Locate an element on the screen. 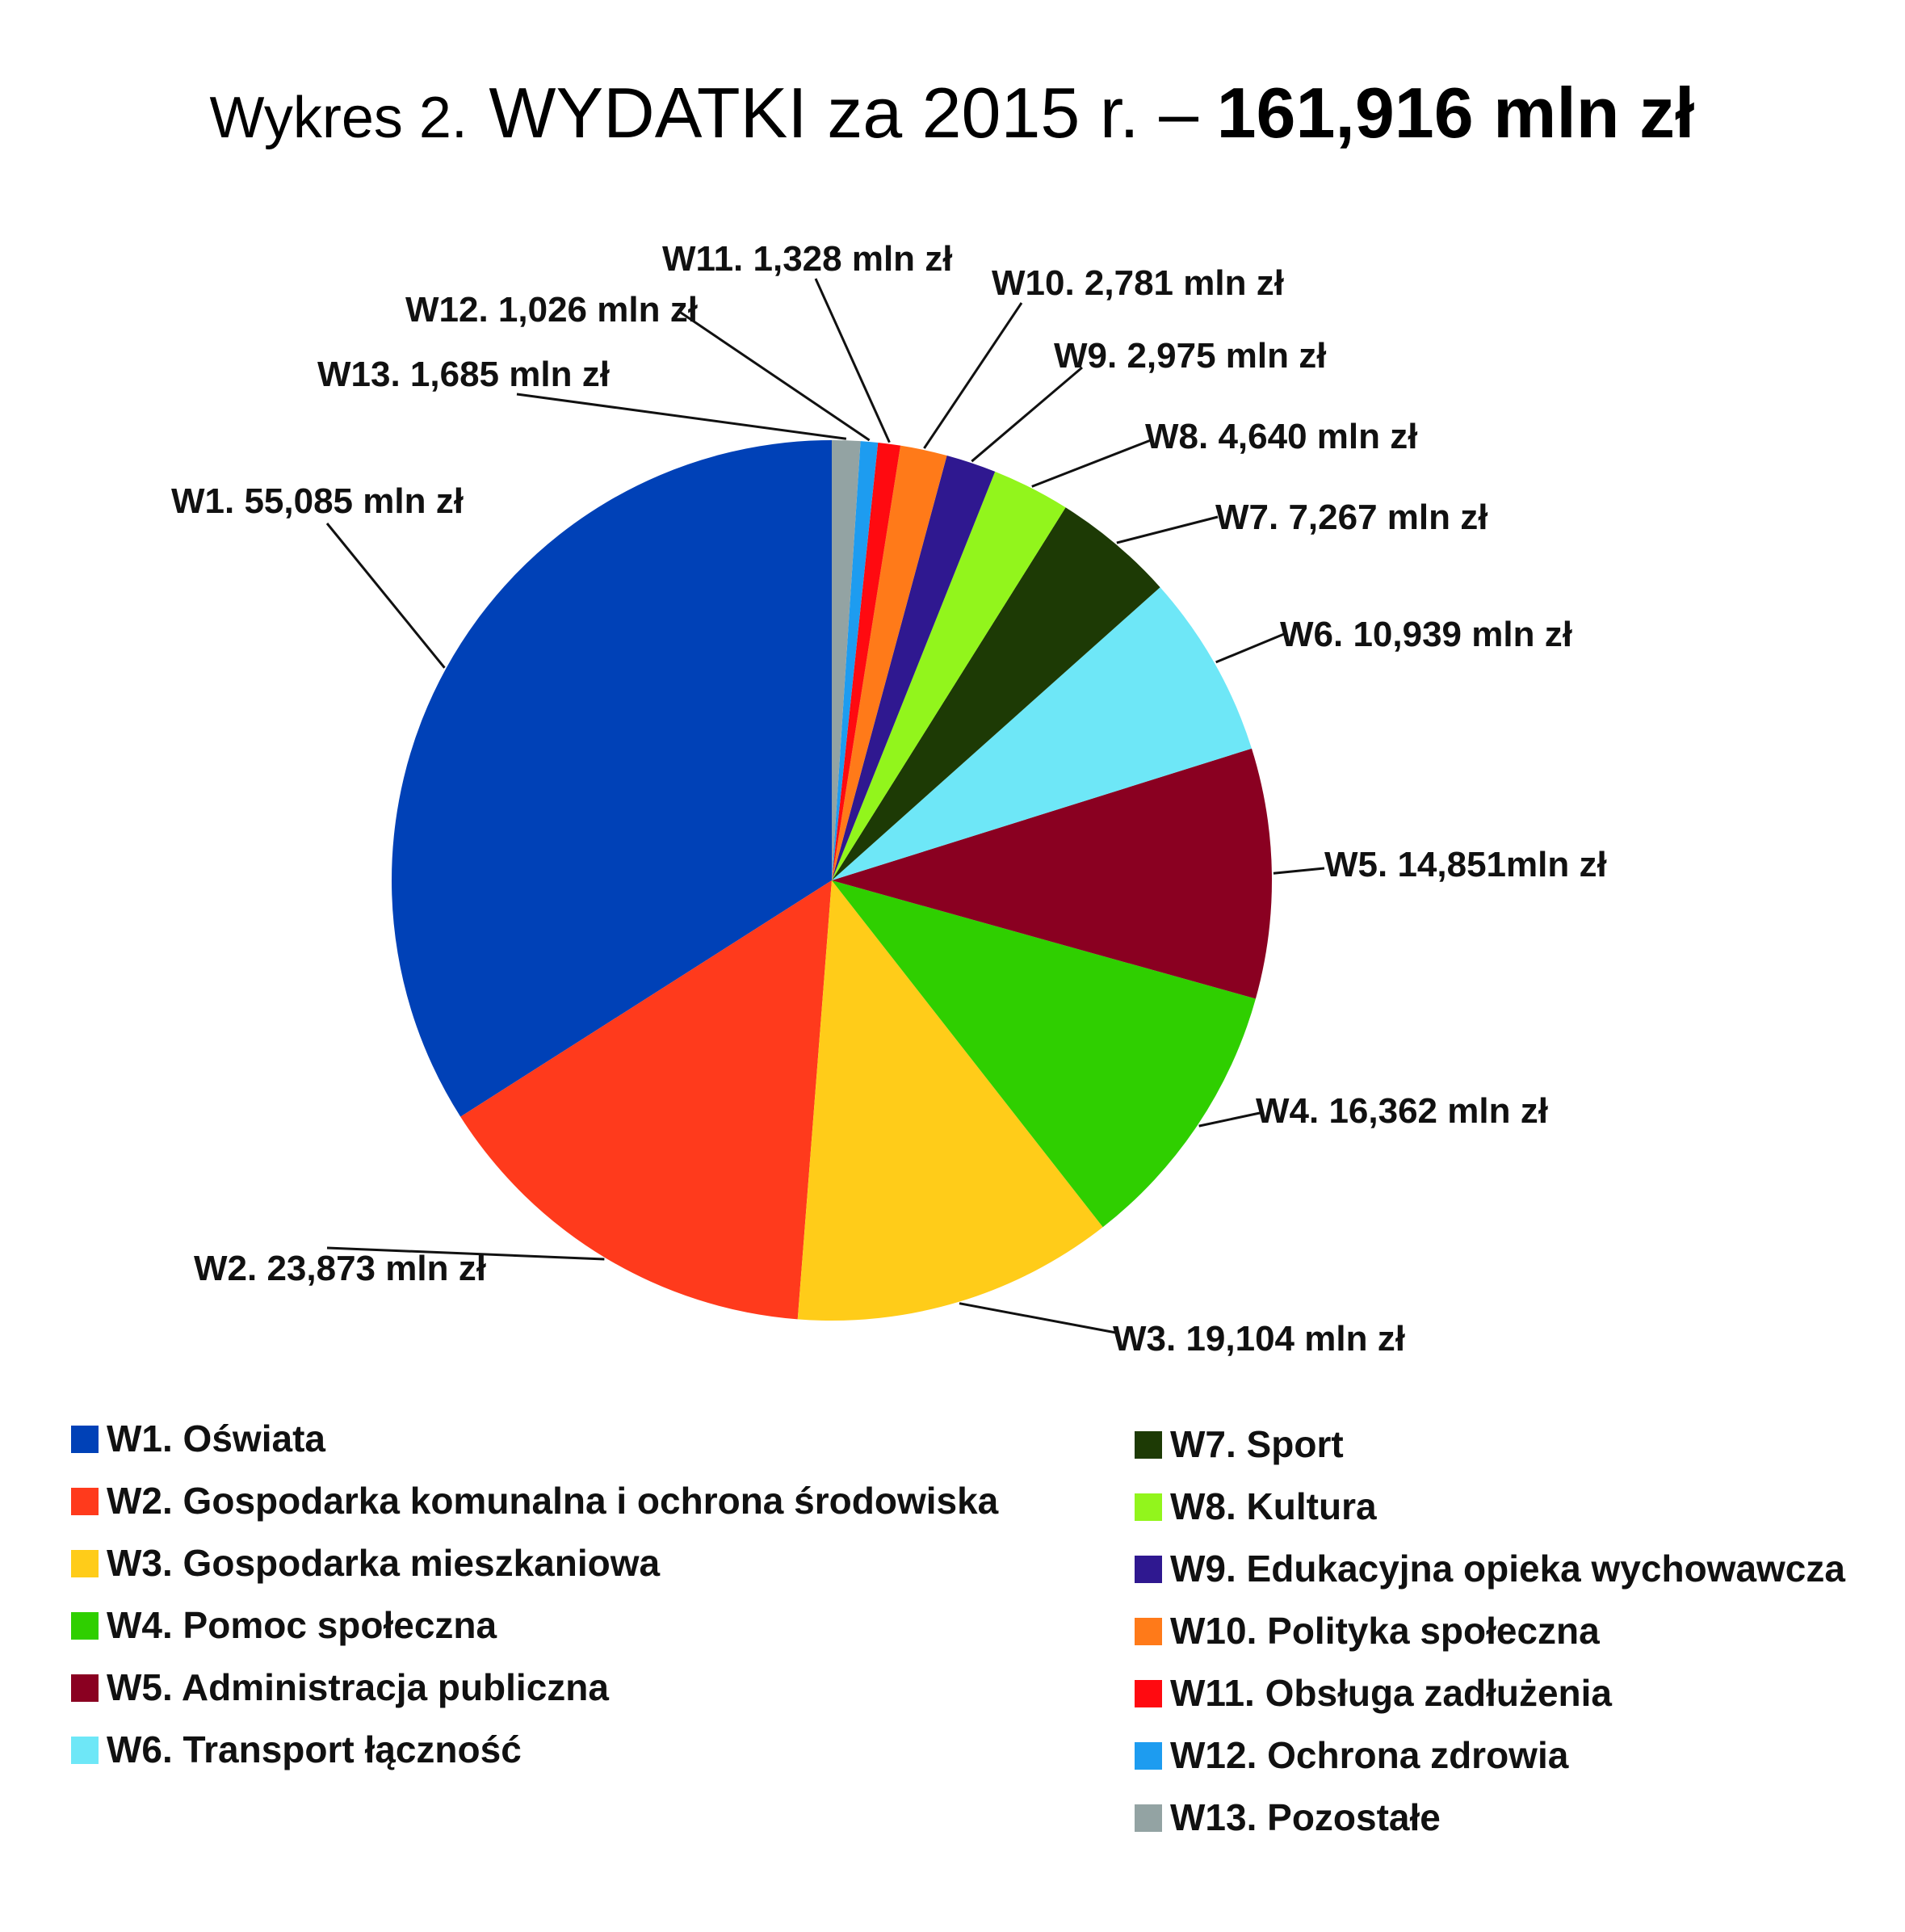 The width and height of the screenshot is (1905, 1932). leader-line-w13 is located at coordinates (682, 416).